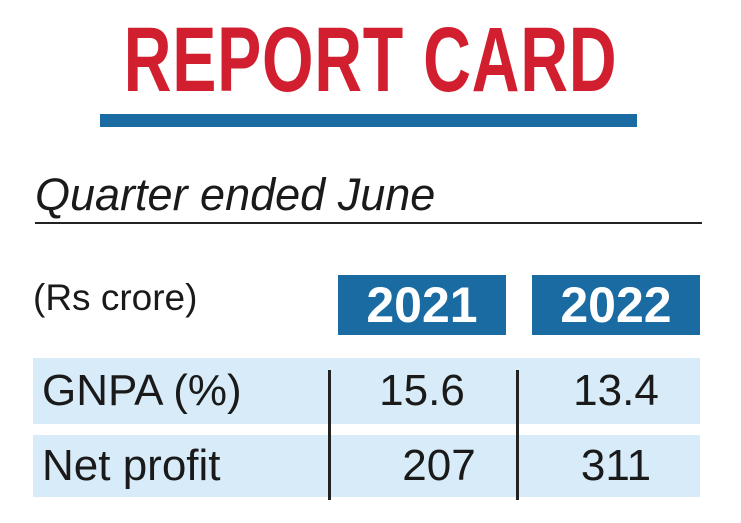  What do you see at coordinates (368, 120) in the screenshot?
I see `title-bar` at bounding box center [368, 120].